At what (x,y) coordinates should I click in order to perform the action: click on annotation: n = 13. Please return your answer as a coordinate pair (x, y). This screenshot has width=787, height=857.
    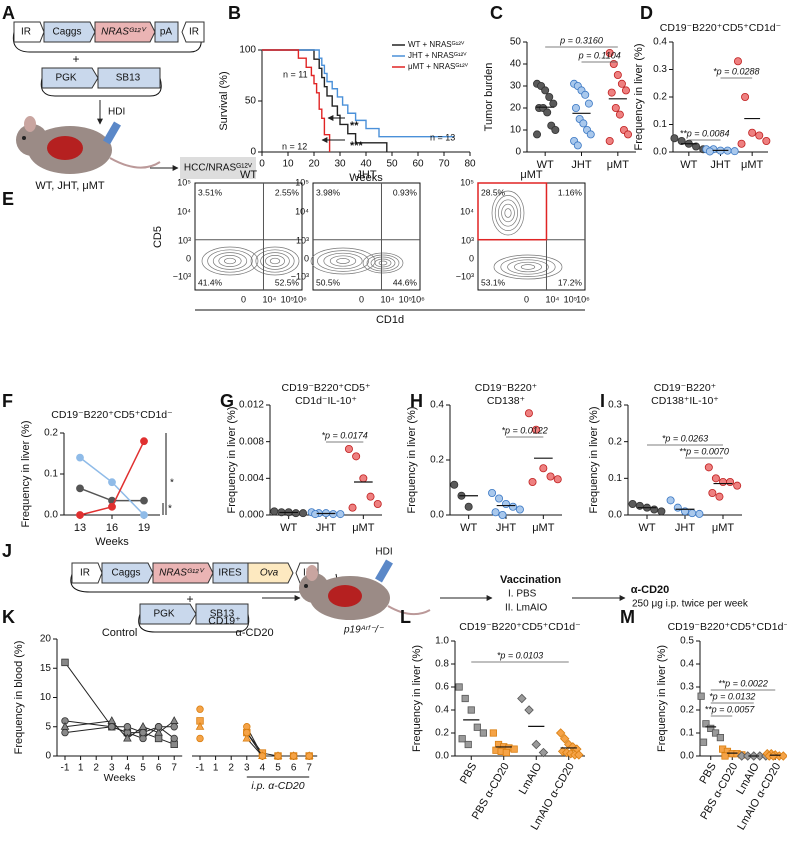
    Looking at the image, I should click on (442, 137).